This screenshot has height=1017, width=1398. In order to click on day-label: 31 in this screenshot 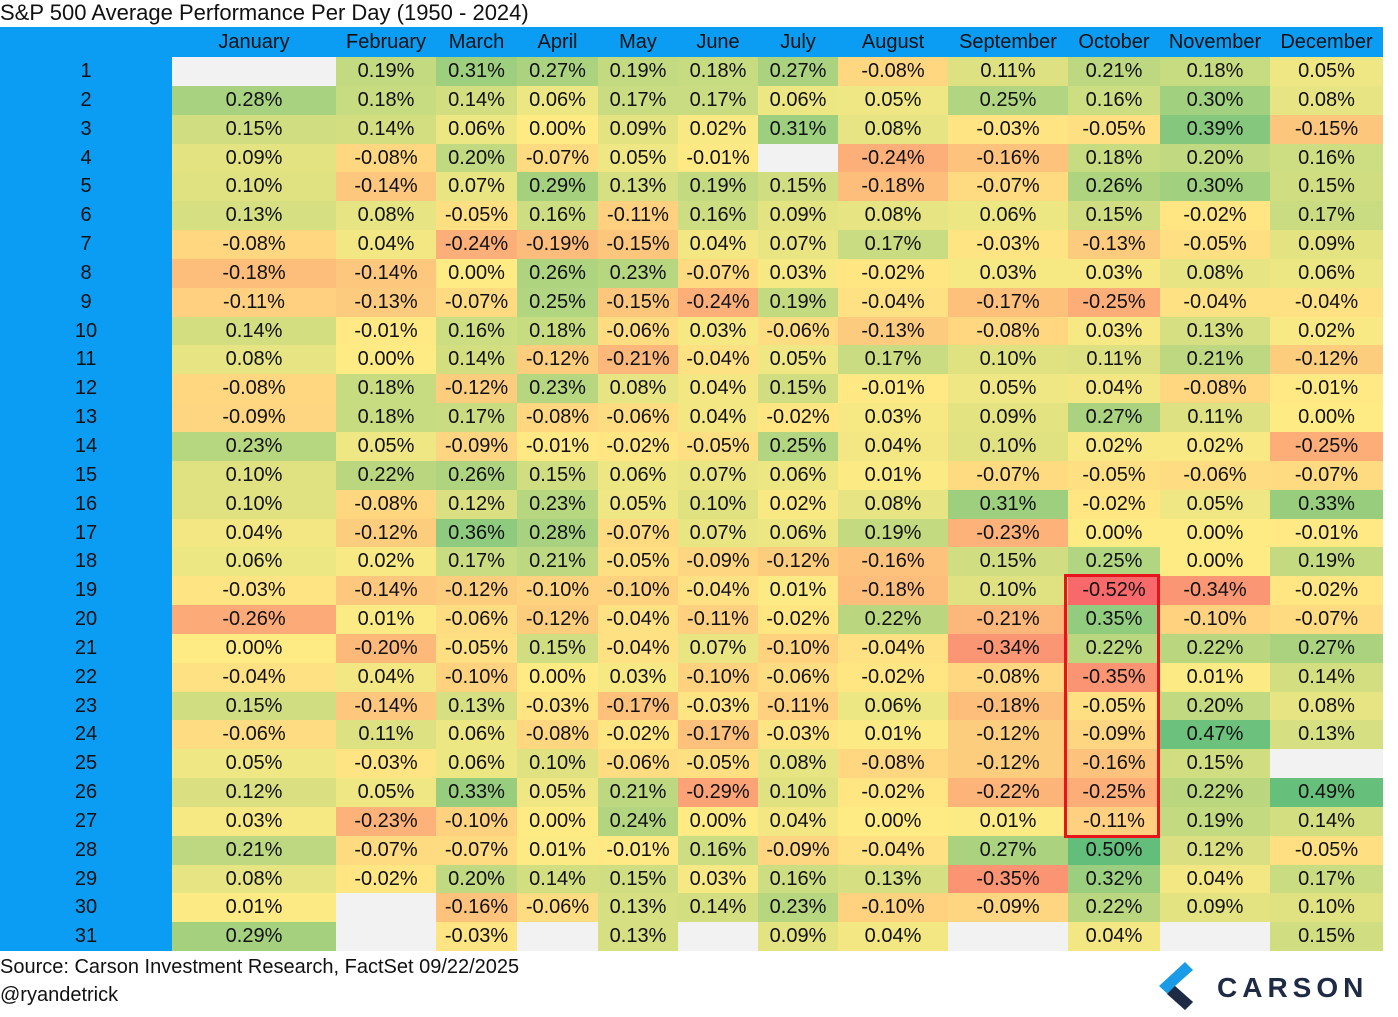, I will do `click(86, 937)`.